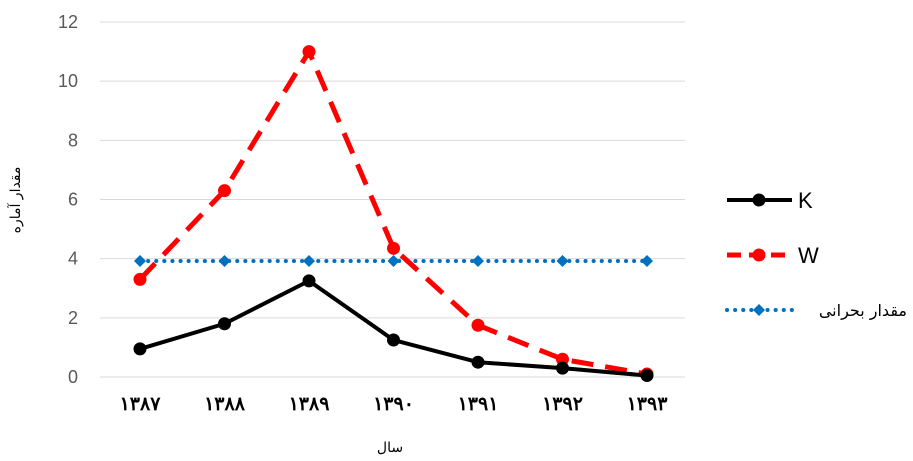 The height and width of the screenshot is (461, 913). I want to click on x-tick-label: ۱۳۸۷, so click(141, 404).